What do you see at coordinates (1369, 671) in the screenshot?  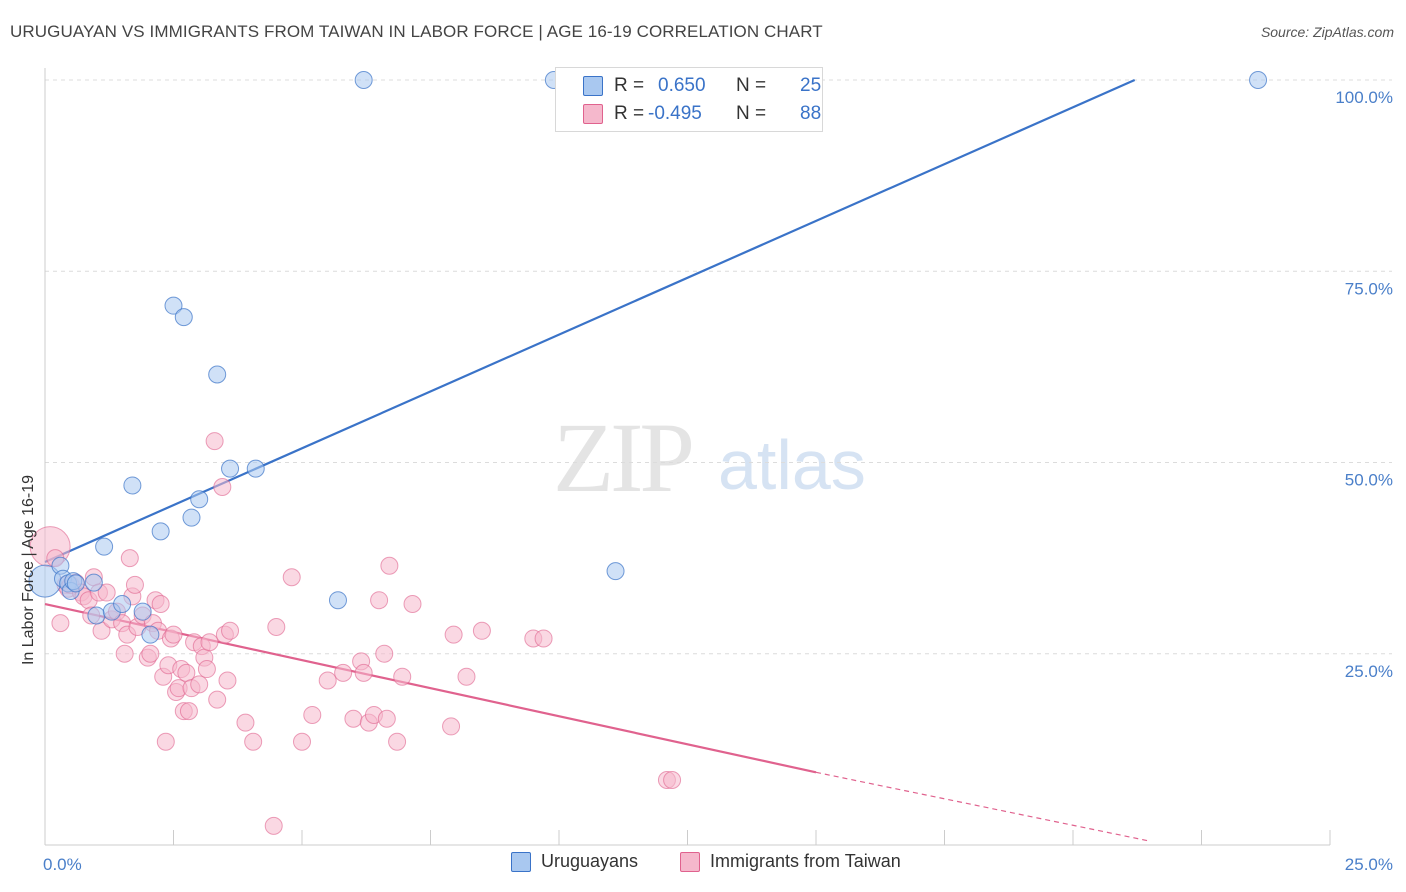 I see `y-tick-label: 25.0%` at bounding box center [1369, 671].